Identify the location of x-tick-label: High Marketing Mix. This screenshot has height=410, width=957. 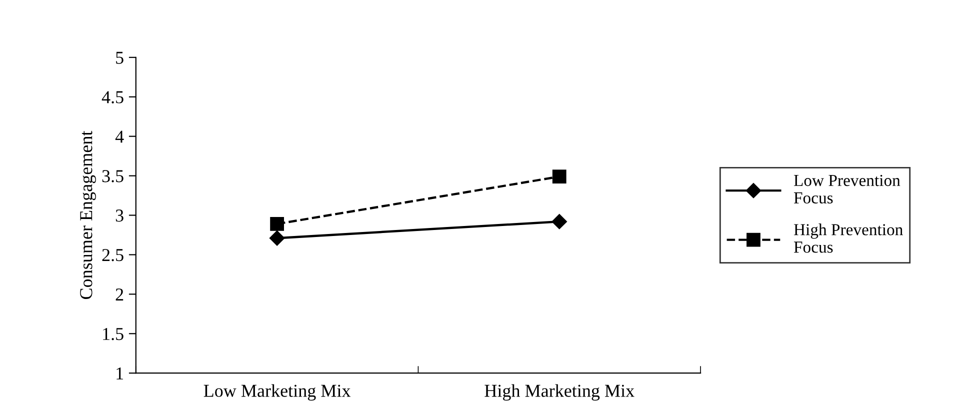
(559, 392).